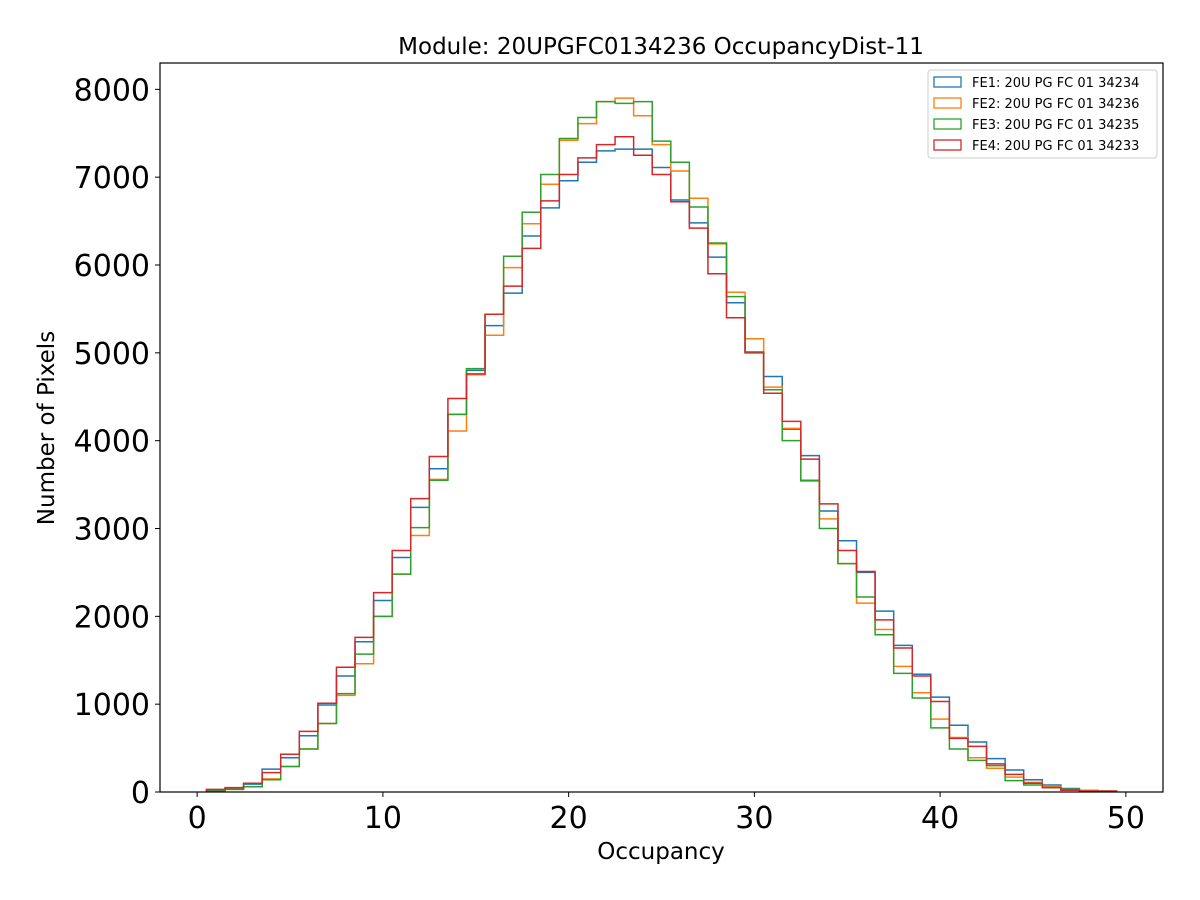  I want to click on y-axis: 0 1000 2000 3000 4000 5000 6000 7000 8000, so click(117, 442).